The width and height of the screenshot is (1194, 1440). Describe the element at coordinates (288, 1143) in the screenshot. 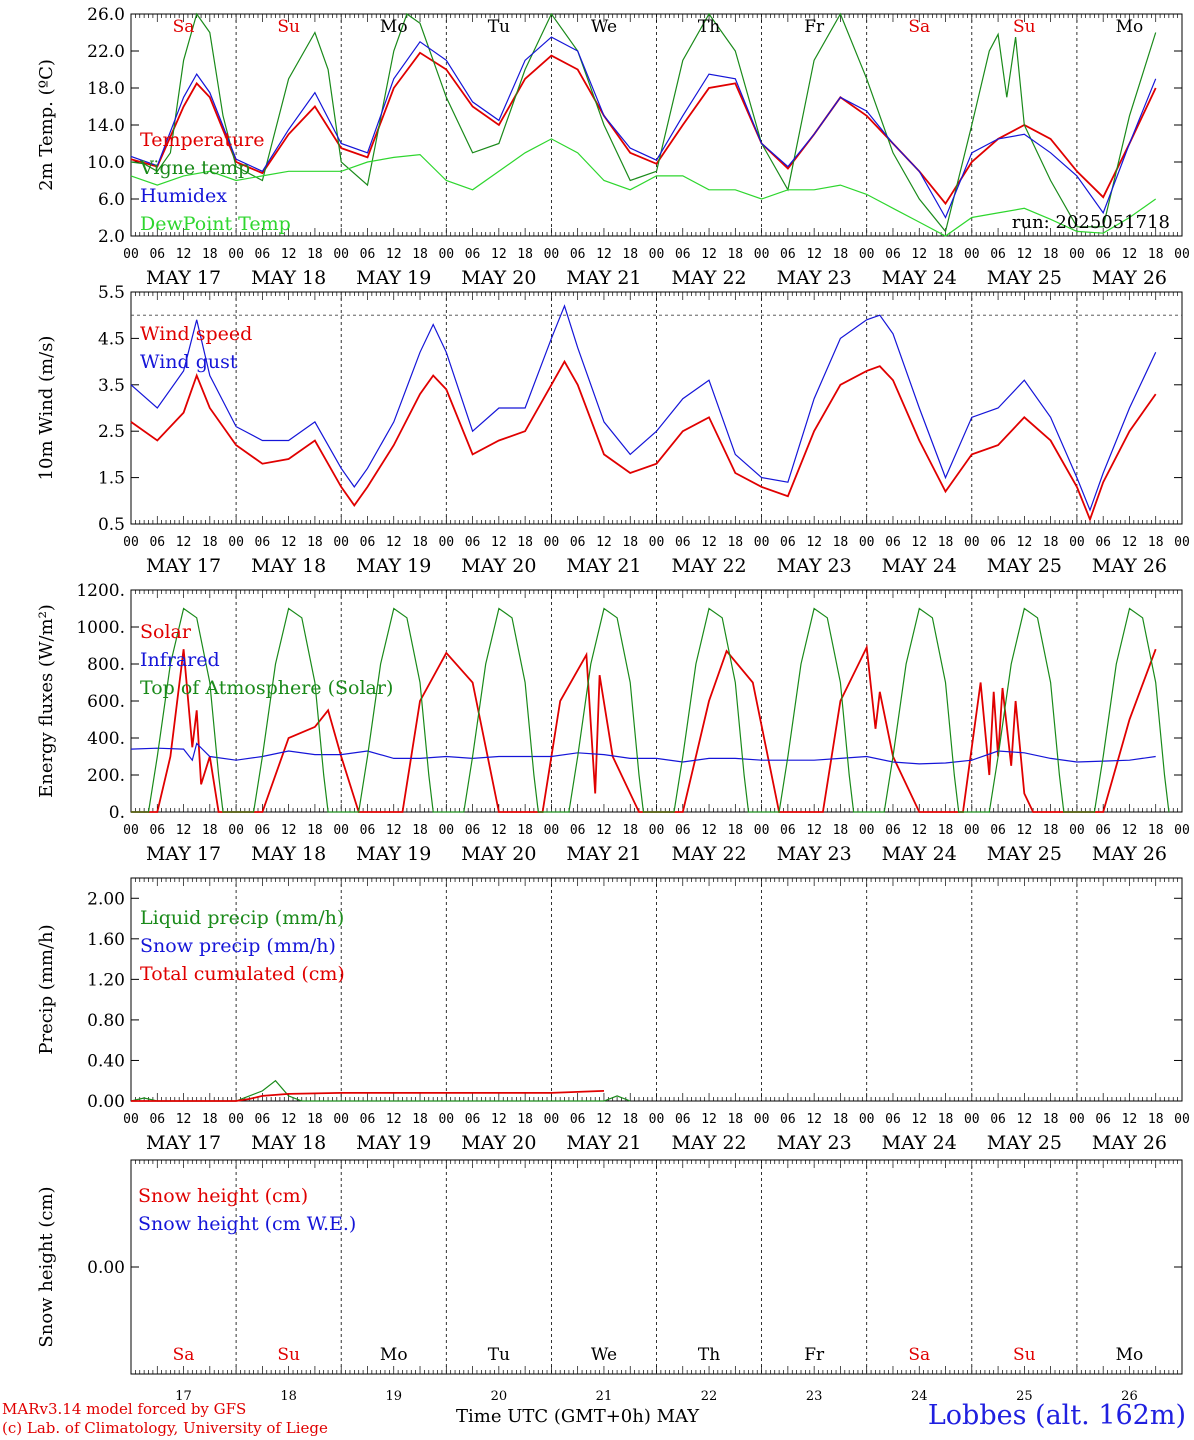

I see `date-label: MAY 18` at that location.